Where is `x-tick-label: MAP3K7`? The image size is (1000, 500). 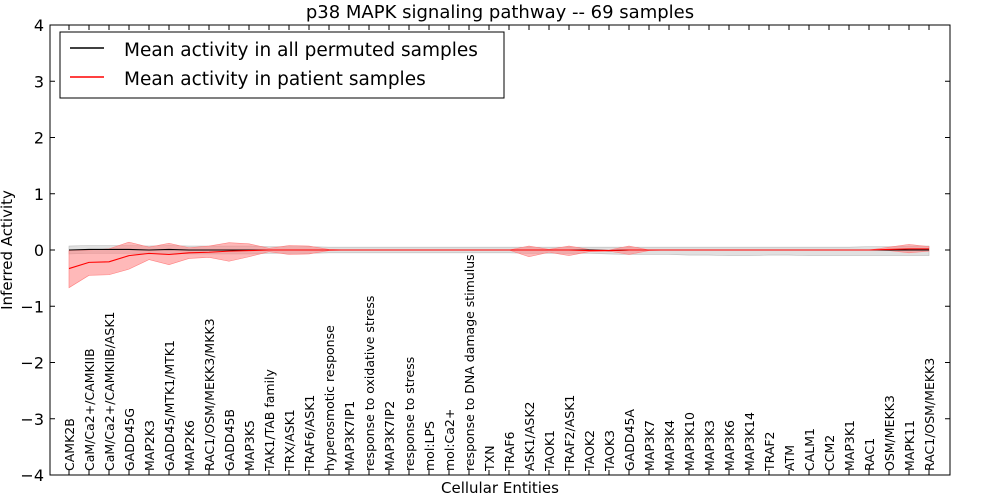
x-tick-label: MAP3K7 is located at coordinates (649, 445).